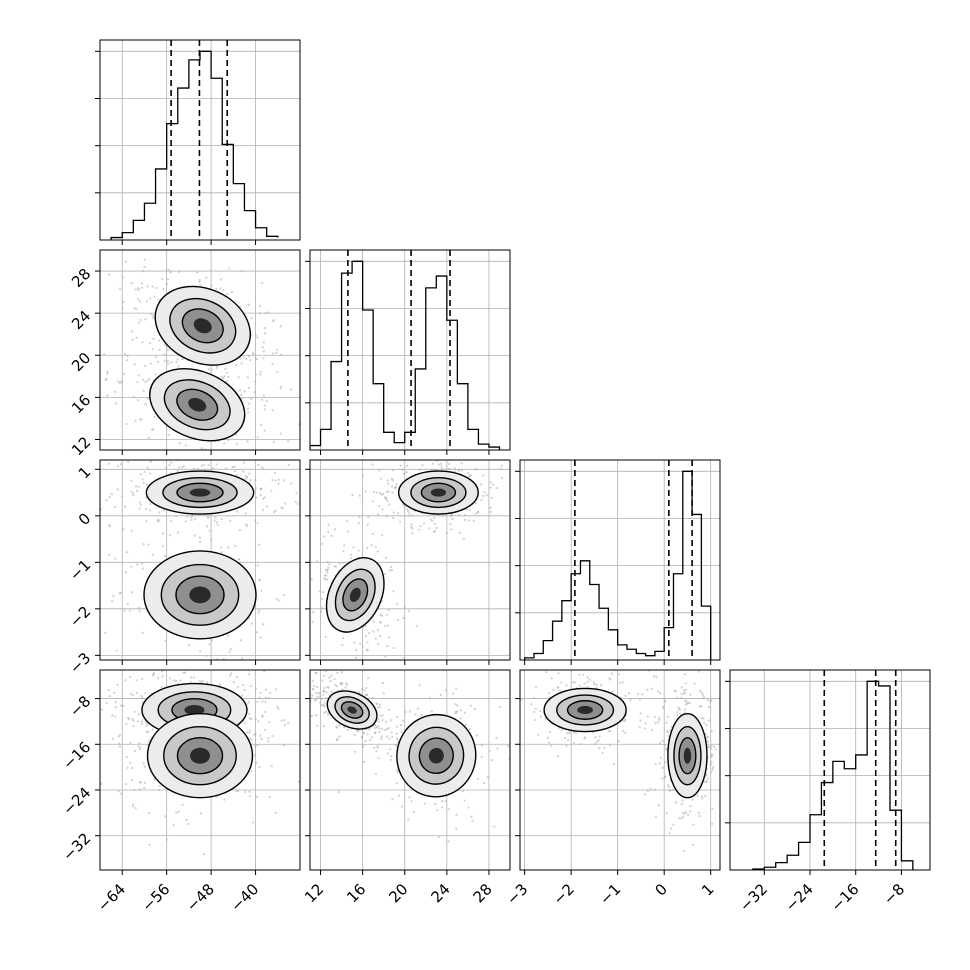 The image size is (970, 970). Describe the element at coordinates (410, 350) in the screenshot. I see `grid` at that location.